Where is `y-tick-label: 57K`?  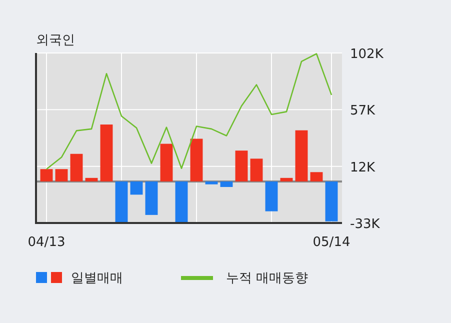 y-tick-label: 57K is located at coordinates (363, 111).